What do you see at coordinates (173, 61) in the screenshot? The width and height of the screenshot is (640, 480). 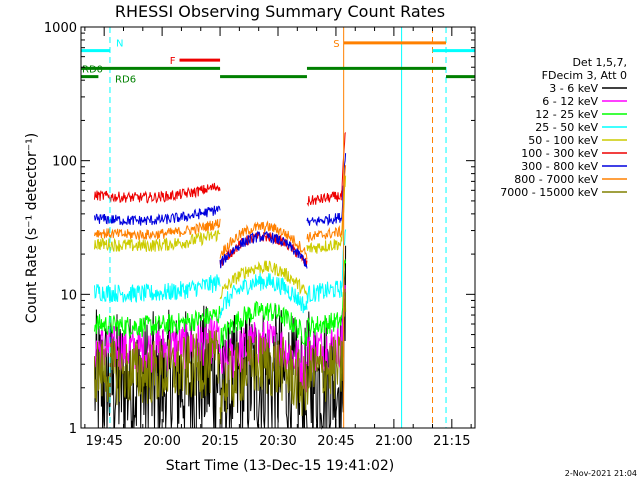 I see `state-bar-label: F` at bounding box center [173, 61].